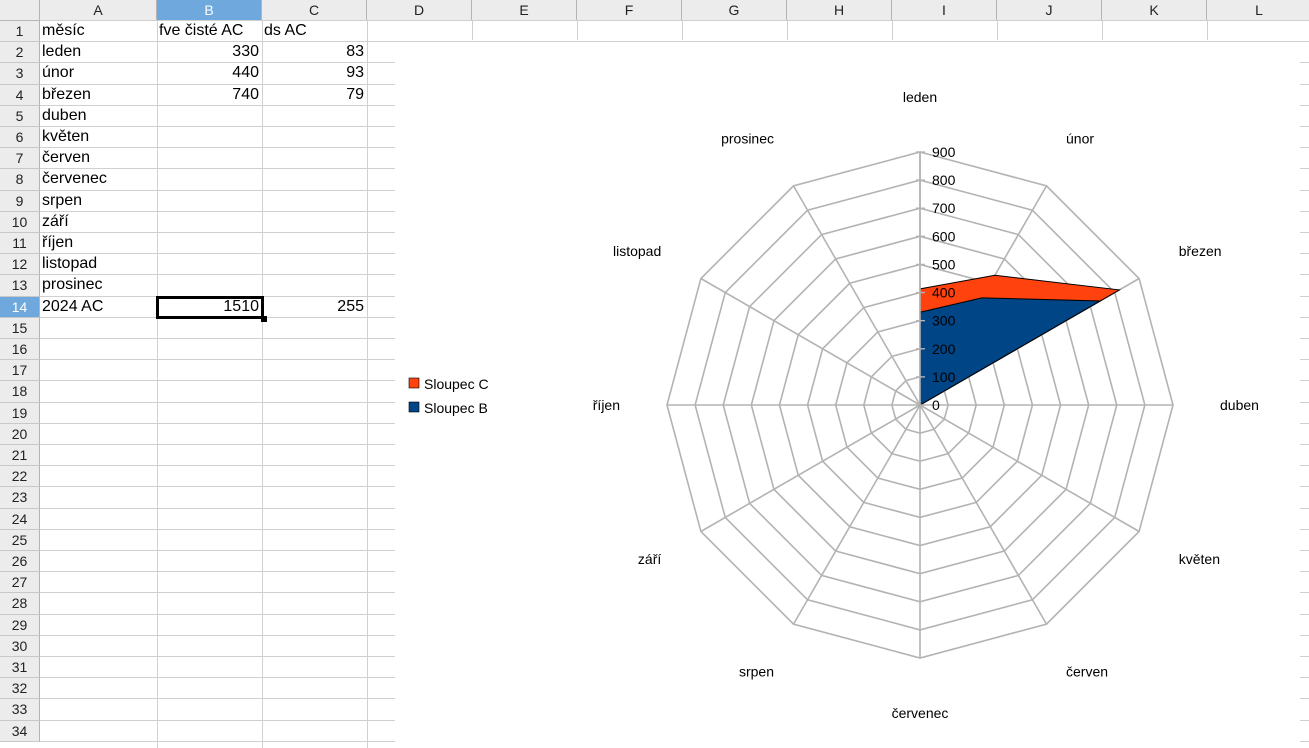  Describe the element at coordinates (944, 208) in the screenshot. I see `tick-label: 700` at that location.